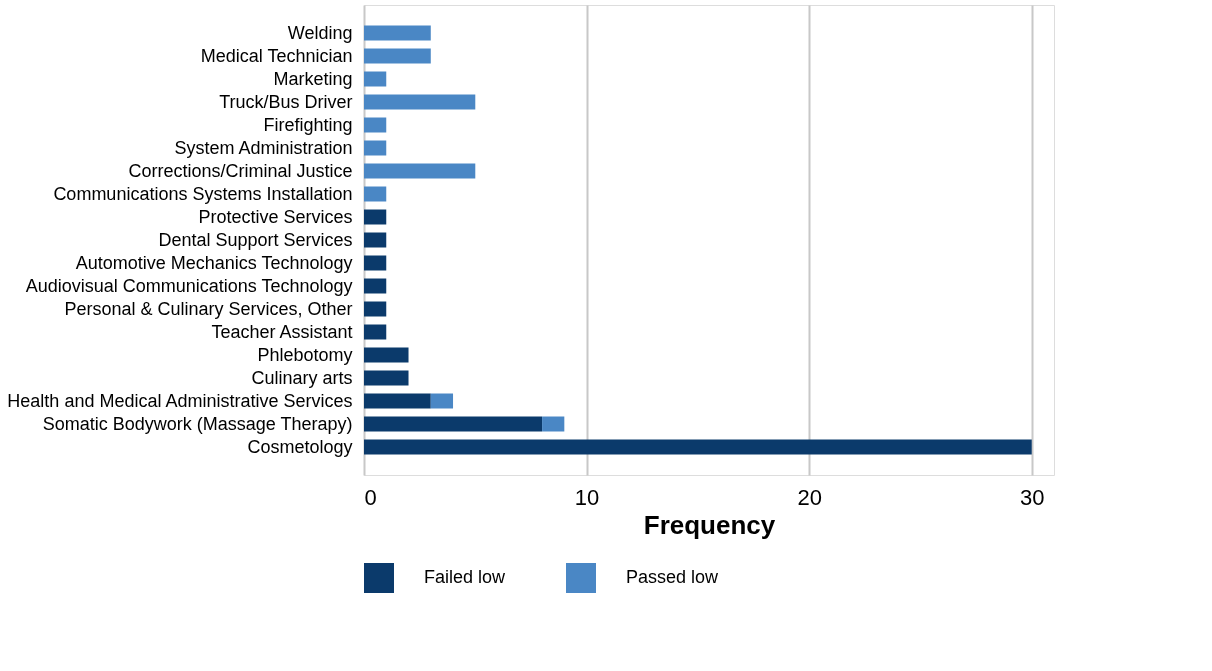 This screenshot has height=671, width=1212. I want to click on y-tick-label: Culinary arts, so click(302, 377).